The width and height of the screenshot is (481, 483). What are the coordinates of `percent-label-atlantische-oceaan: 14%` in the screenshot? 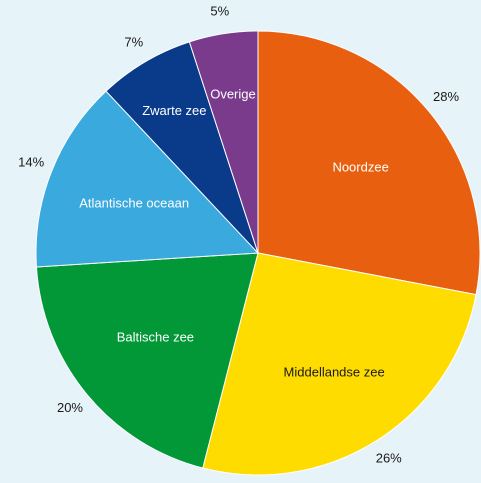 It's located at (31, 162).